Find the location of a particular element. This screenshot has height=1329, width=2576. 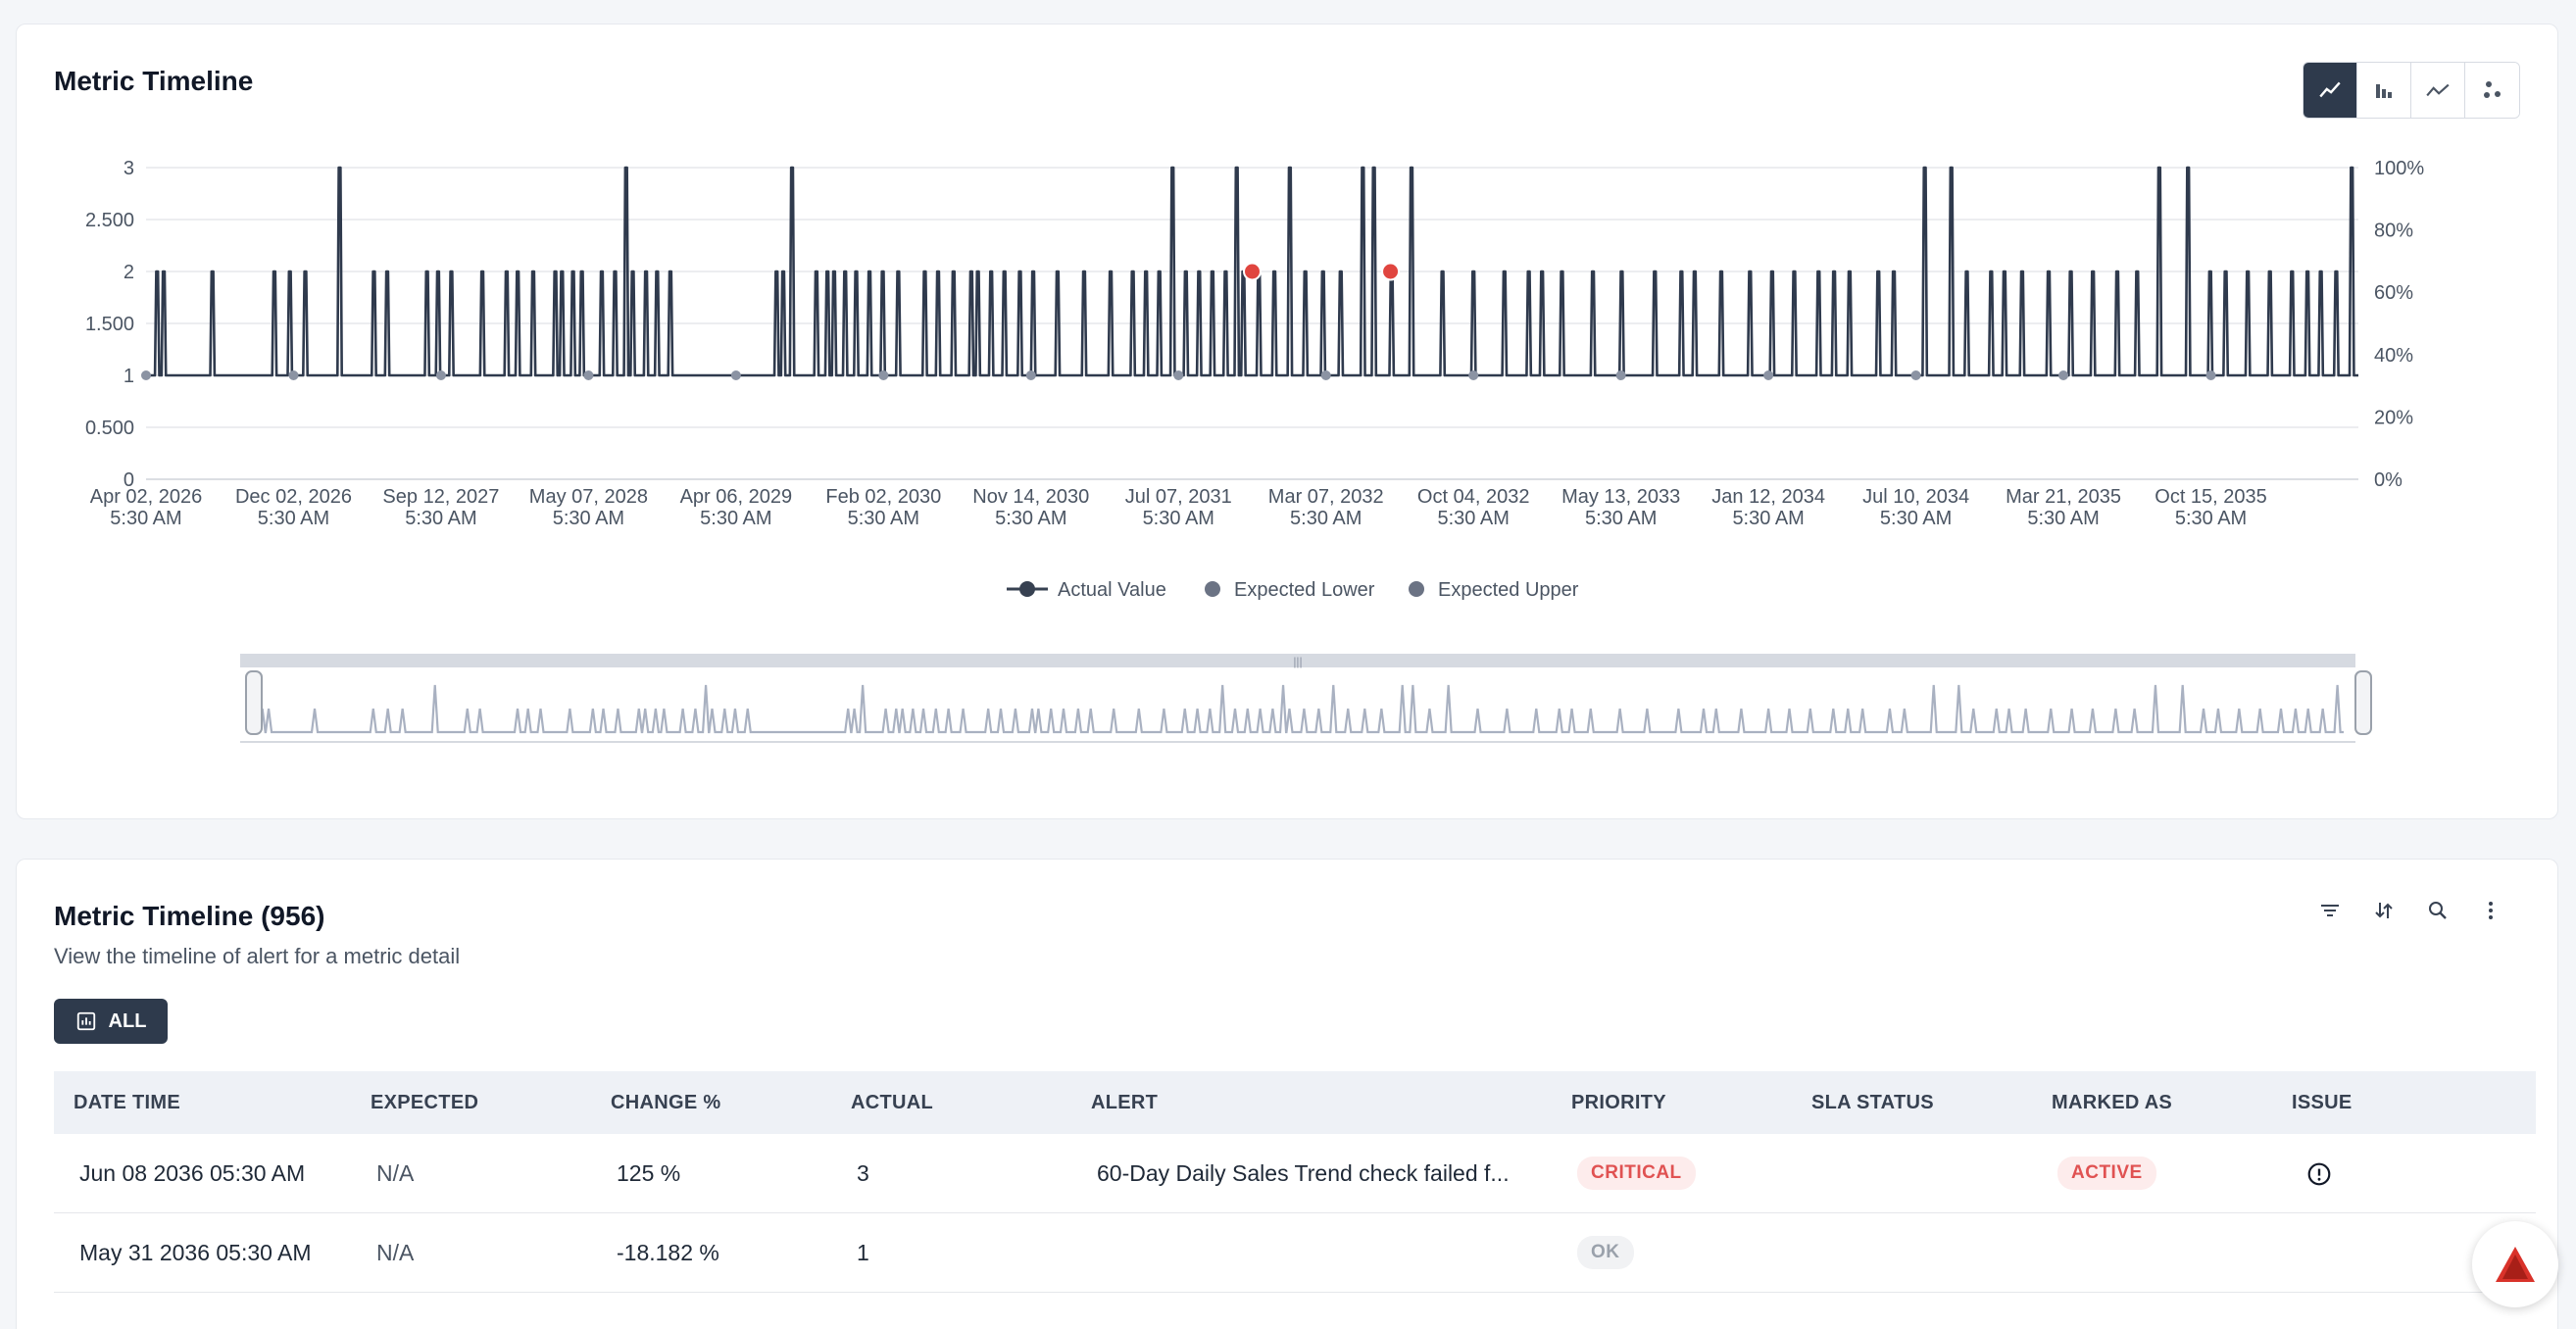

legend-label: Expected Upper is located at coordinates (1508, 590).